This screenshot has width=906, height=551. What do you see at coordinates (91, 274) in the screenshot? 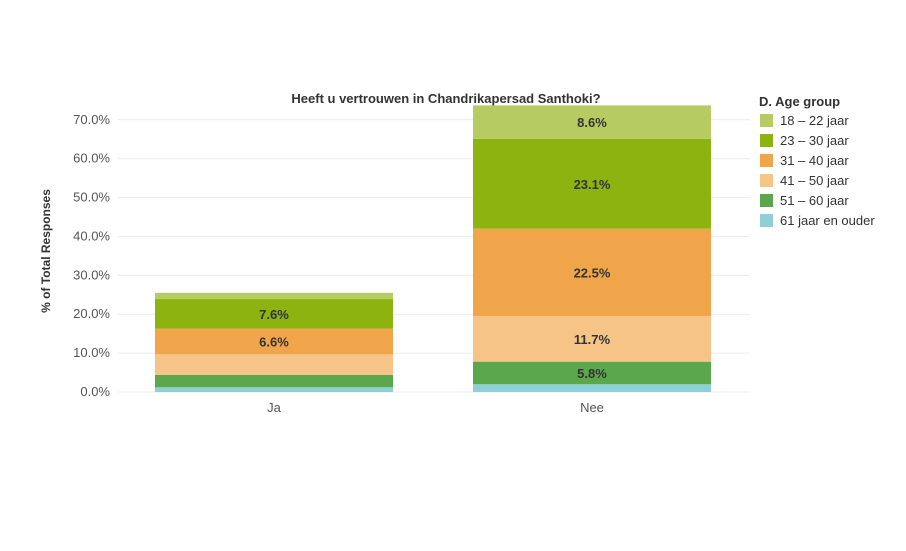
I see `y-tick-label: 30.0%` at bounding box center [91, 274].